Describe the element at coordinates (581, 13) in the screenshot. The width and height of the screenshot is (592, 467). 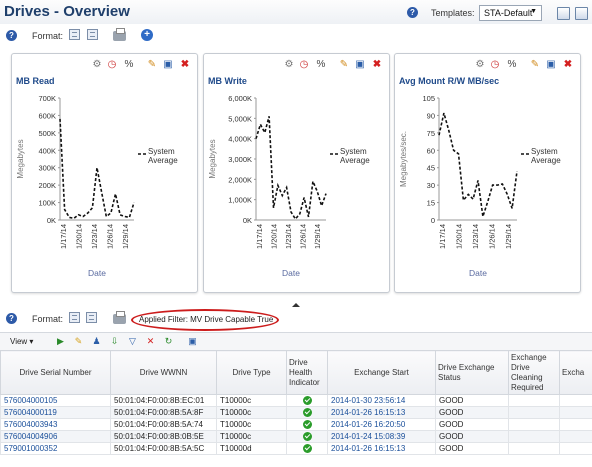
I see `manage-templates-icon` at that location.